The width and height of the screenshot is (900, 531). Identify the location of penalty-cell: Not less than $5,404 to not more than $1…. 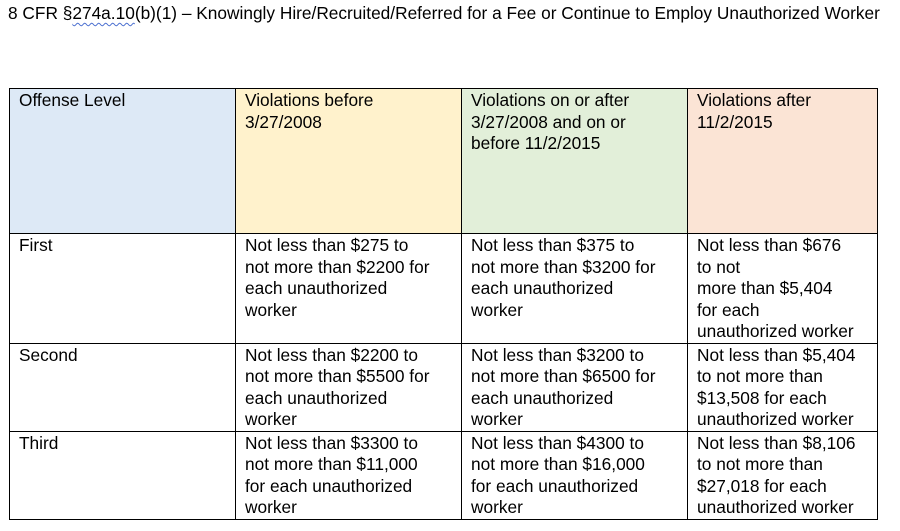
(782, 387).